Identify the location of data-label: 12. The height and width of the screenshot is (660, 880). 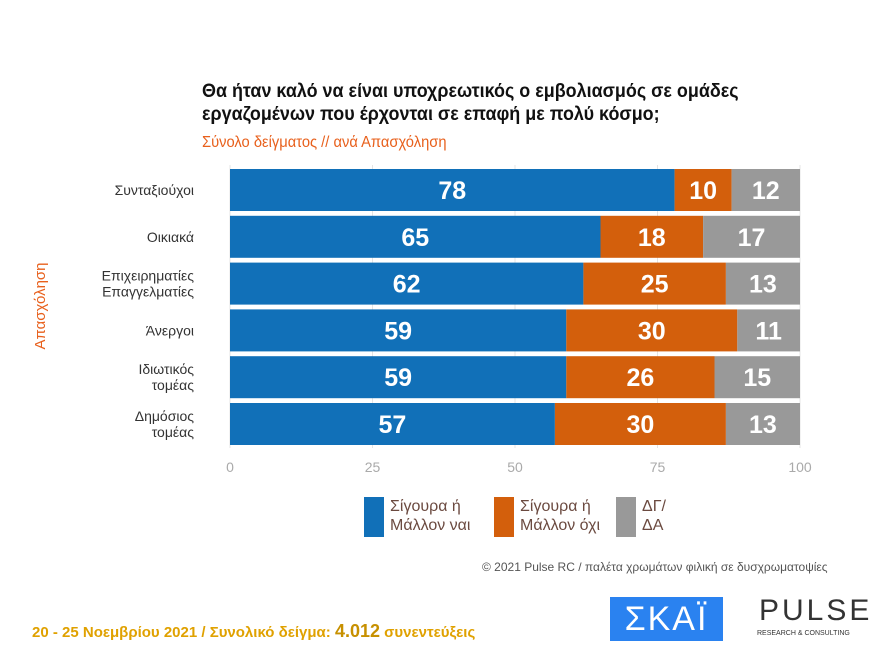
(766, 191).